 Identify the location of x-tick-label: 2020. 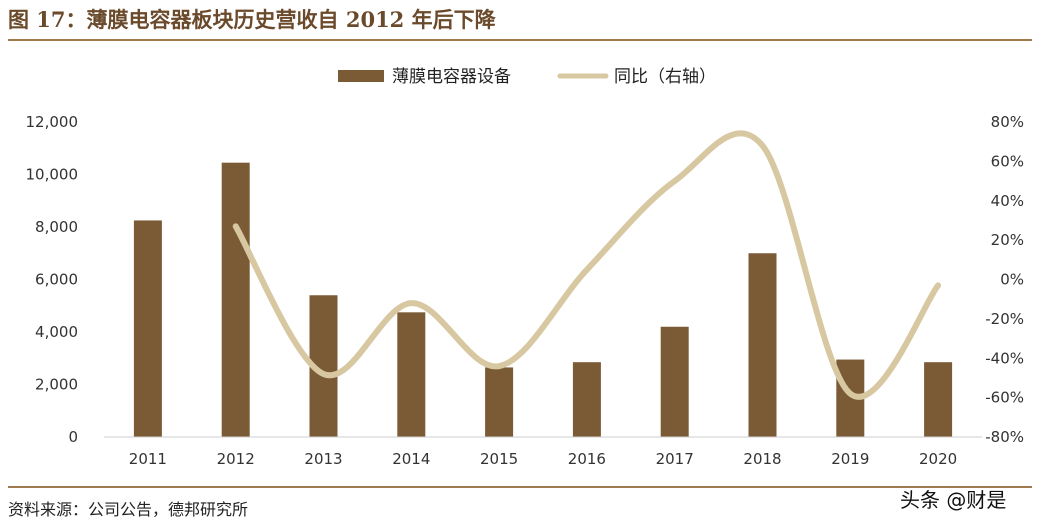
(938, 459).